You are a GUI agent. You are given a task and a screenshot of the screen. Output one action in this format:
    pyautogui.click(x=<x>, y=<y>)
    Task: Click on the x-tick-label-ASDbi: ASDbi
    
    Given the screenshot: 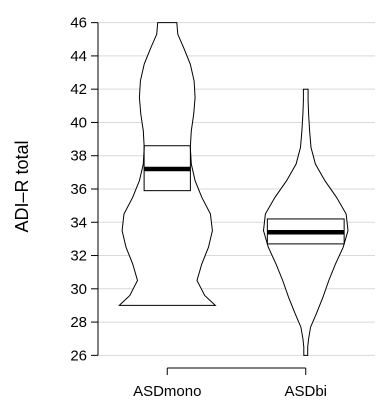 What is the action you would take?
    pyautogui.click(x=305, y=391)
    